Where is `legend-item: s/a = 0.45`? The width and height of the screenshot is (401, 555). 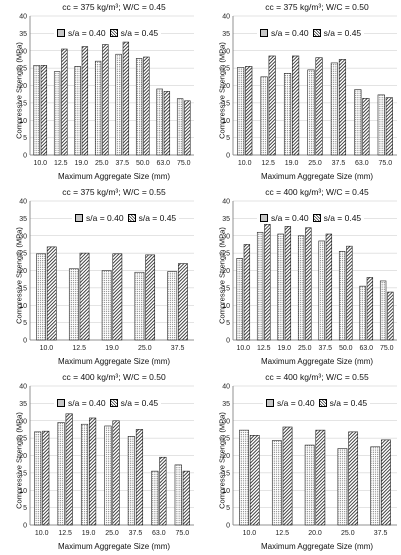 legend-item: s/a = 0.45 is located at coordinates (134, 32).